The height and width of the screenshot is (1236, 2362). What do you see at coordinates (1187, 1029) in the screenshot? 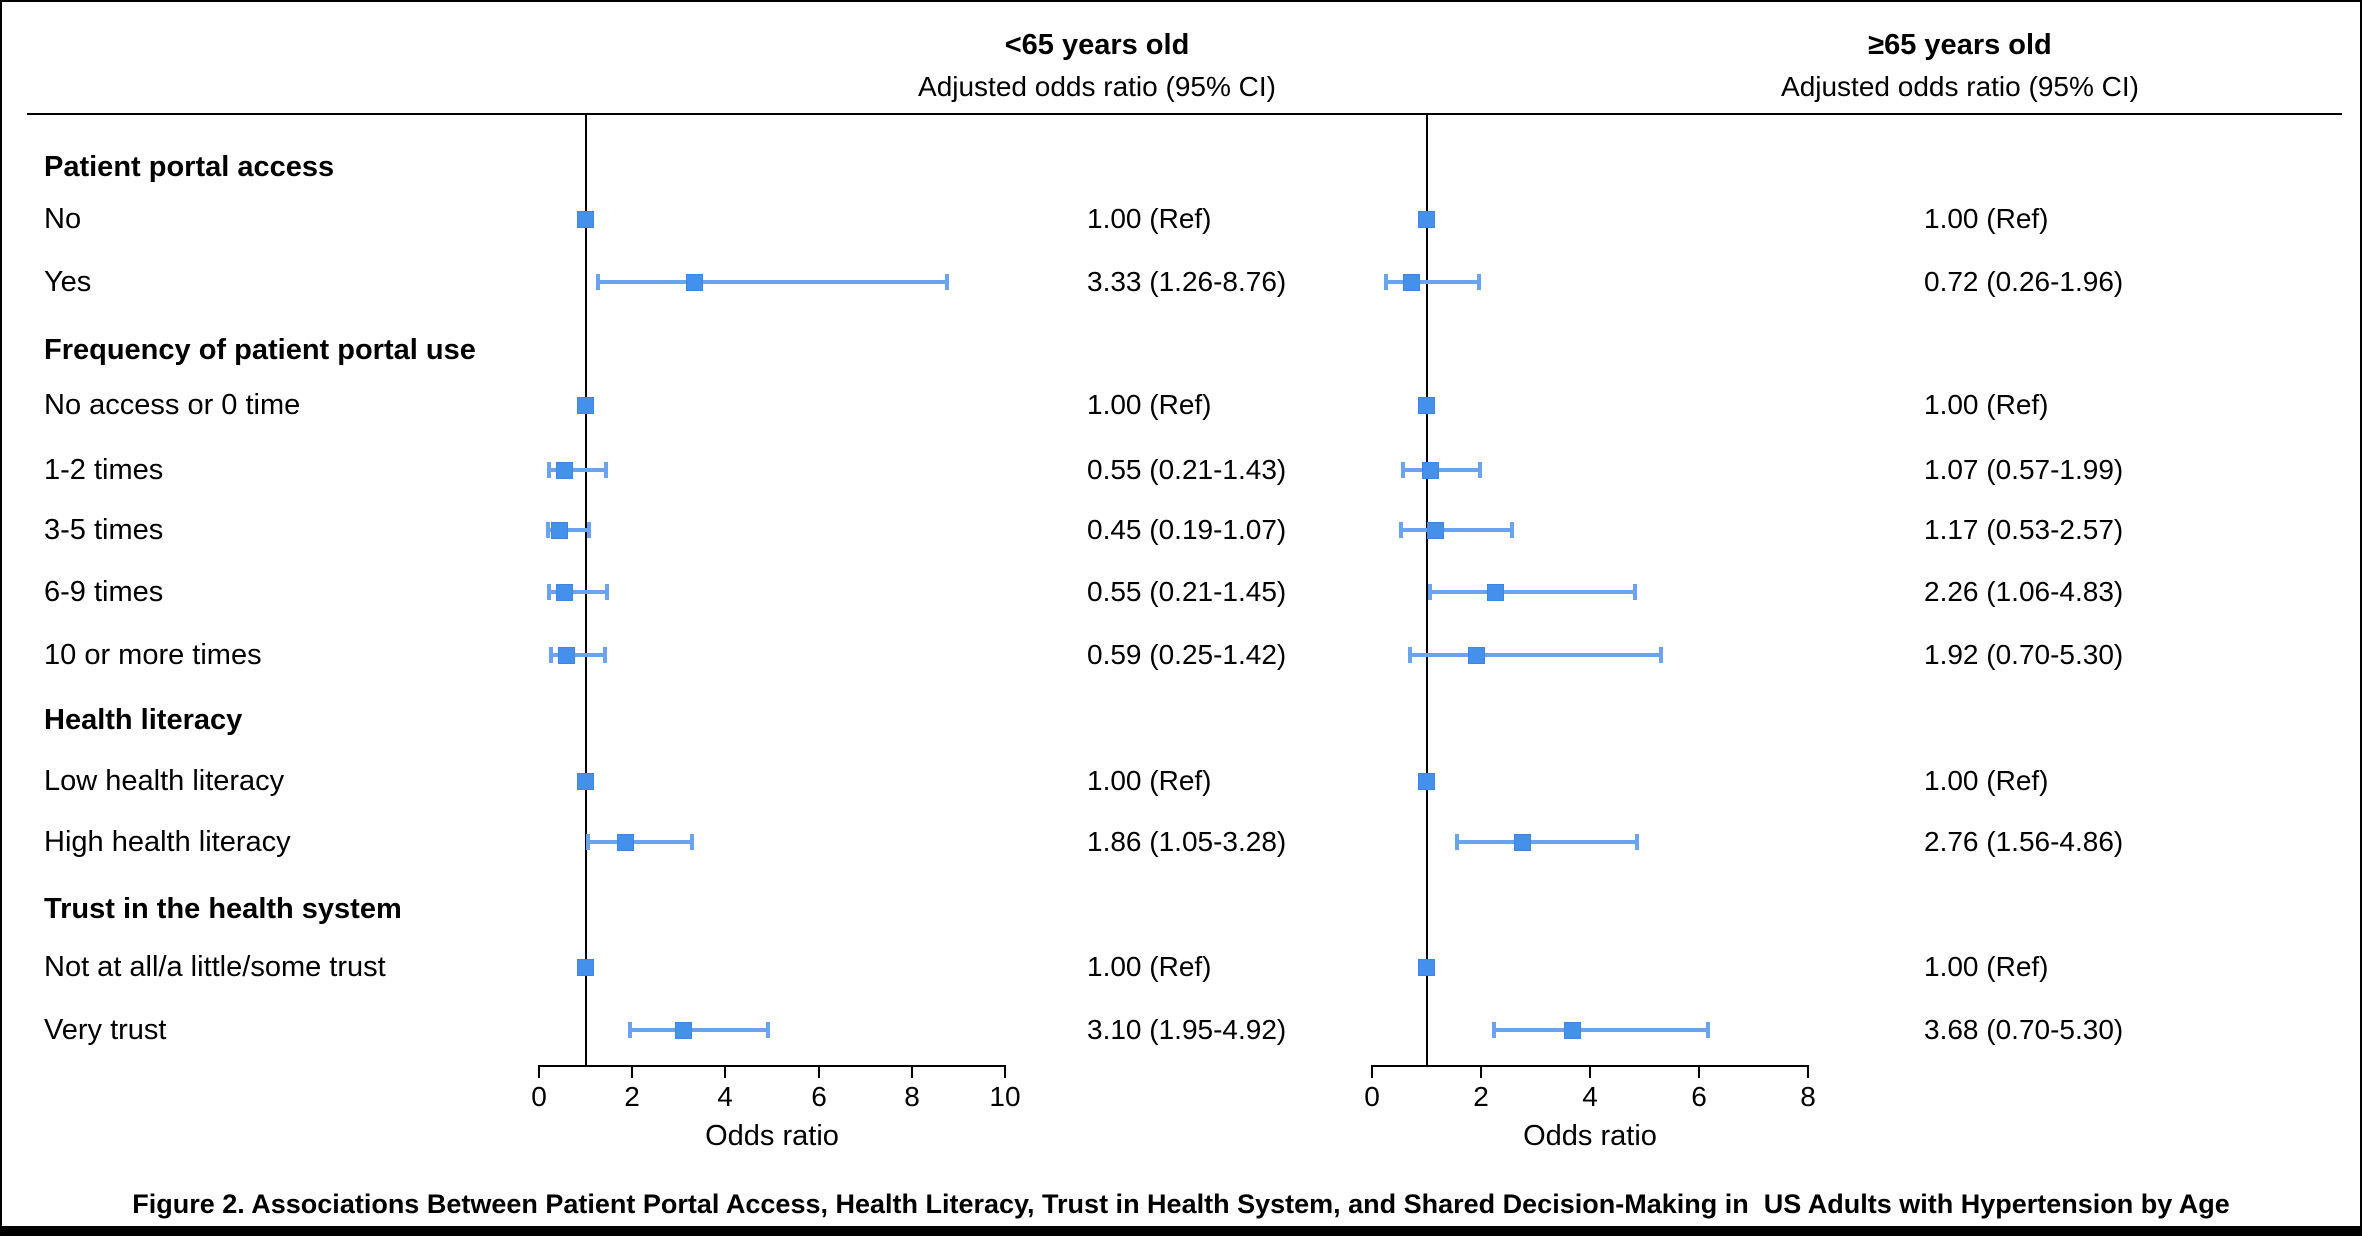
I see `or-value: 3.10 (1.95-4.92)` at bounding box center [1187, 1029].